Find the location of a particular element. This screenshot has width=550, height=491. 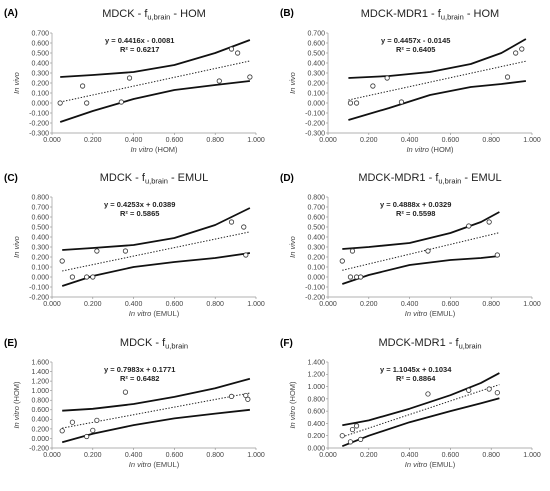

y-tick-label: 1.200 is located at coordinates (316, 375).